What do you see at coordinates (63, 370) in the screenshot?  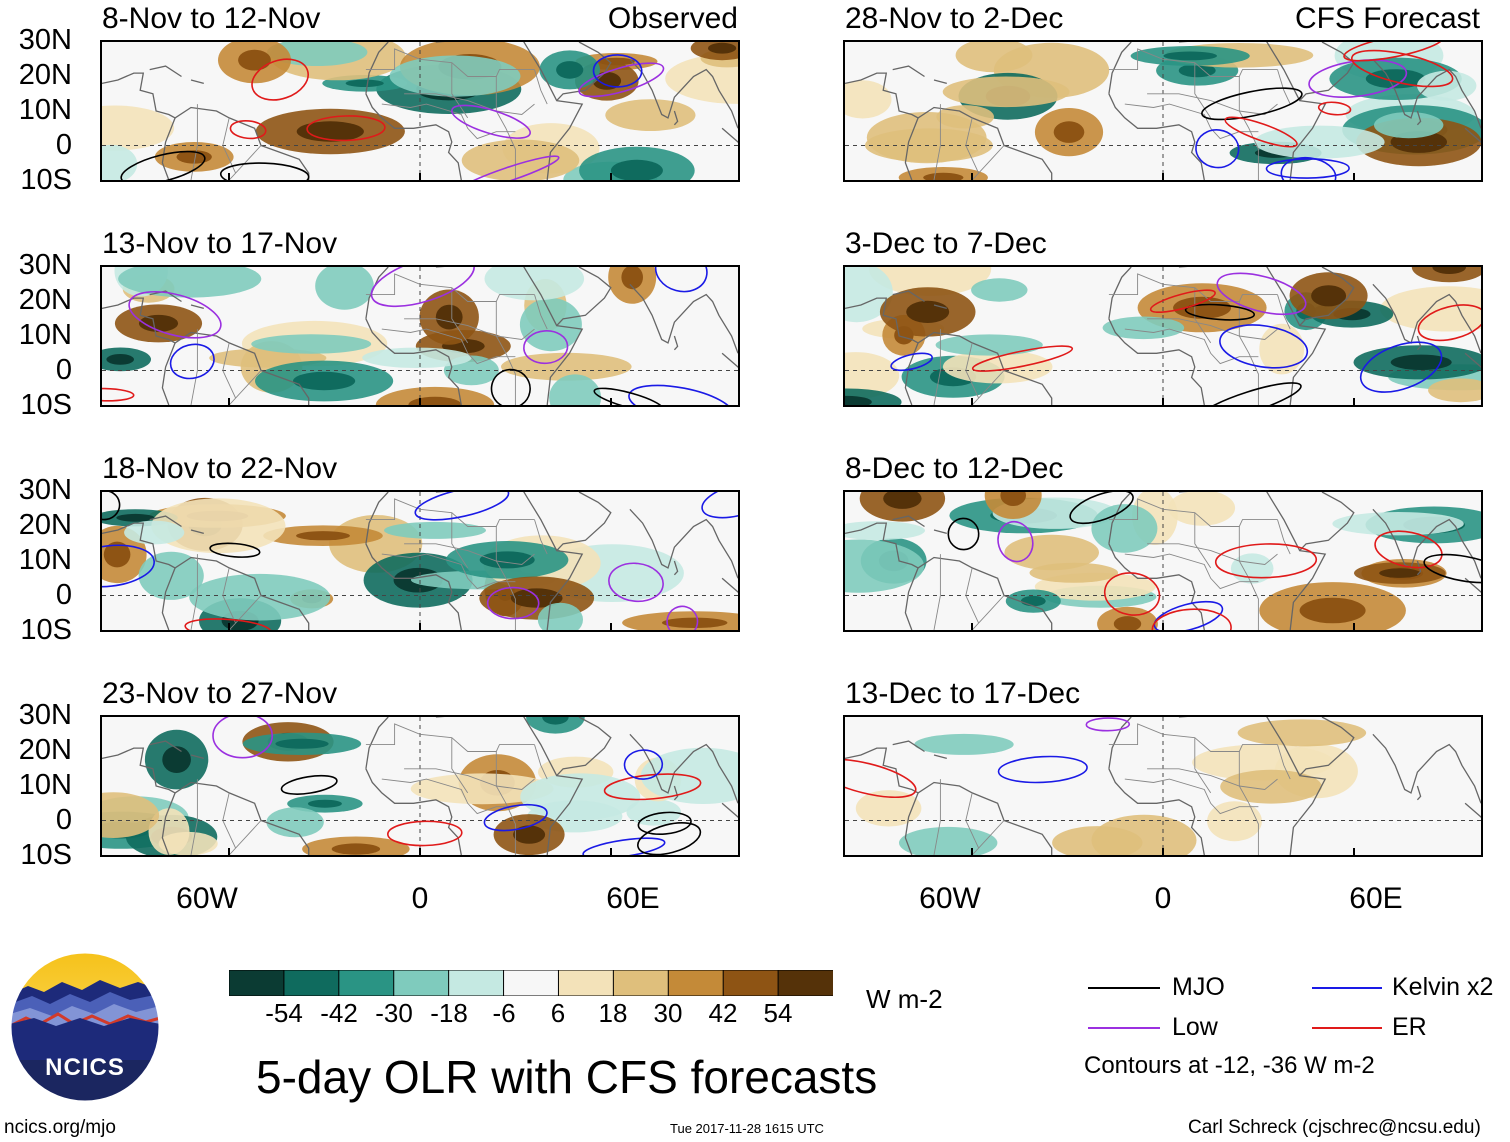 I see `y-tick-label: 0` at bounding box center [63, 370].